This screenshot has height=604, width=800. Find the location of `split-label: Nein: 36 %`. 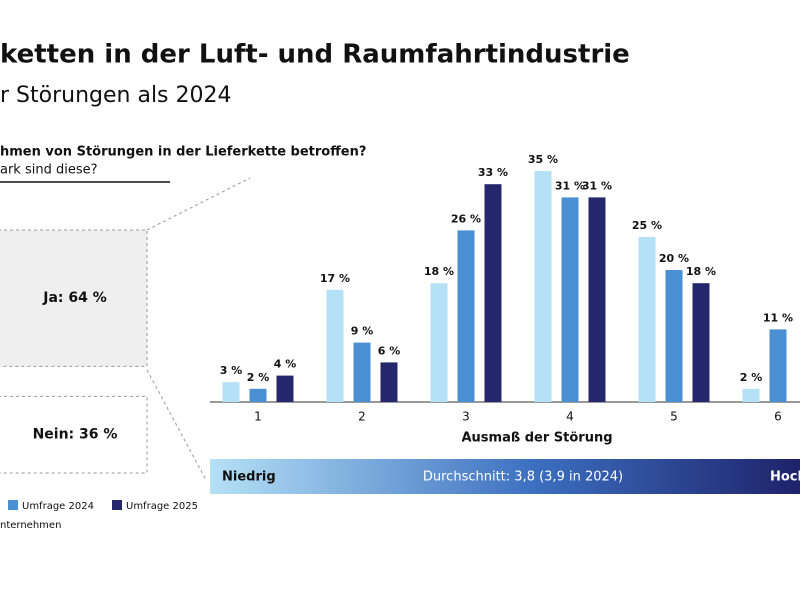

split-label: Nein: 36 % is located at coordinates (75, 435).